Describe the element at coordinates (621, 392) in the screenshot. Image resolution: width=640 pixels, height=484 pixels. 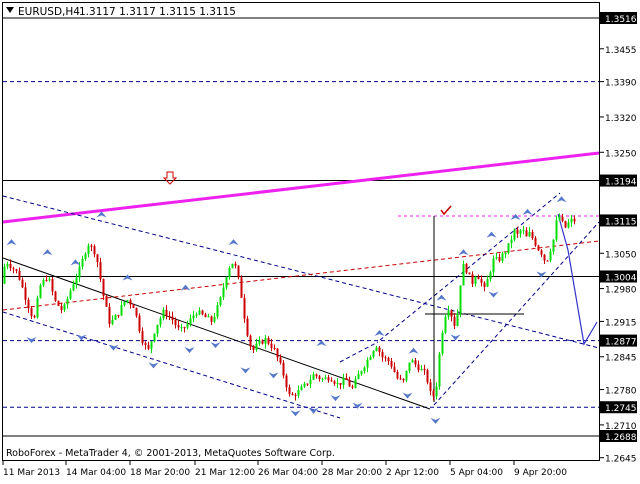
I see `price-tick-label: 1.2780` at that location.